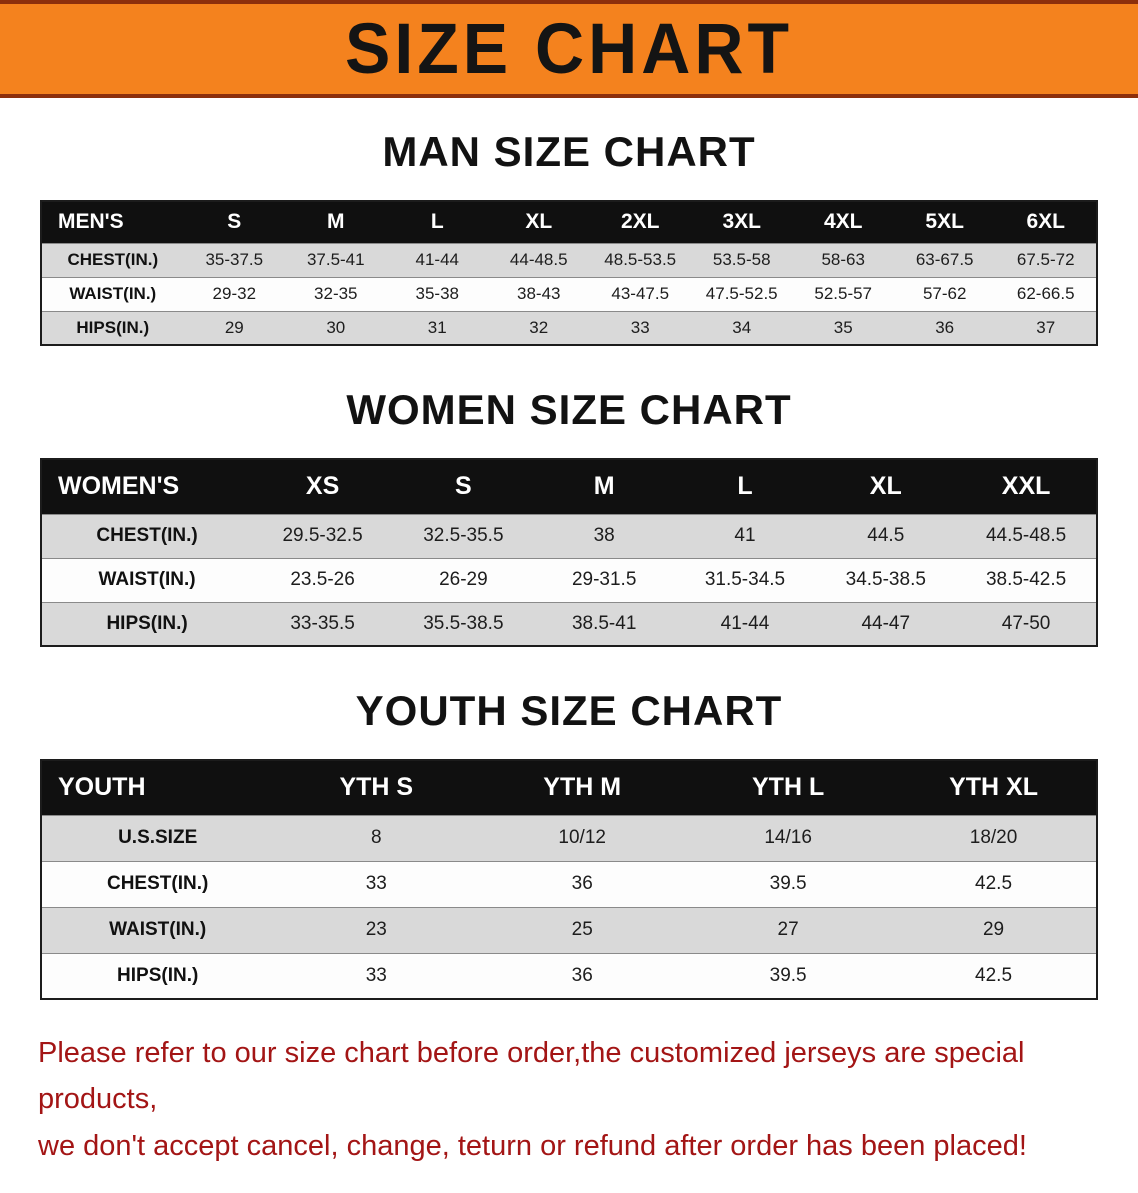  I want to click on size-value-cell: 38, so click(604, 535).